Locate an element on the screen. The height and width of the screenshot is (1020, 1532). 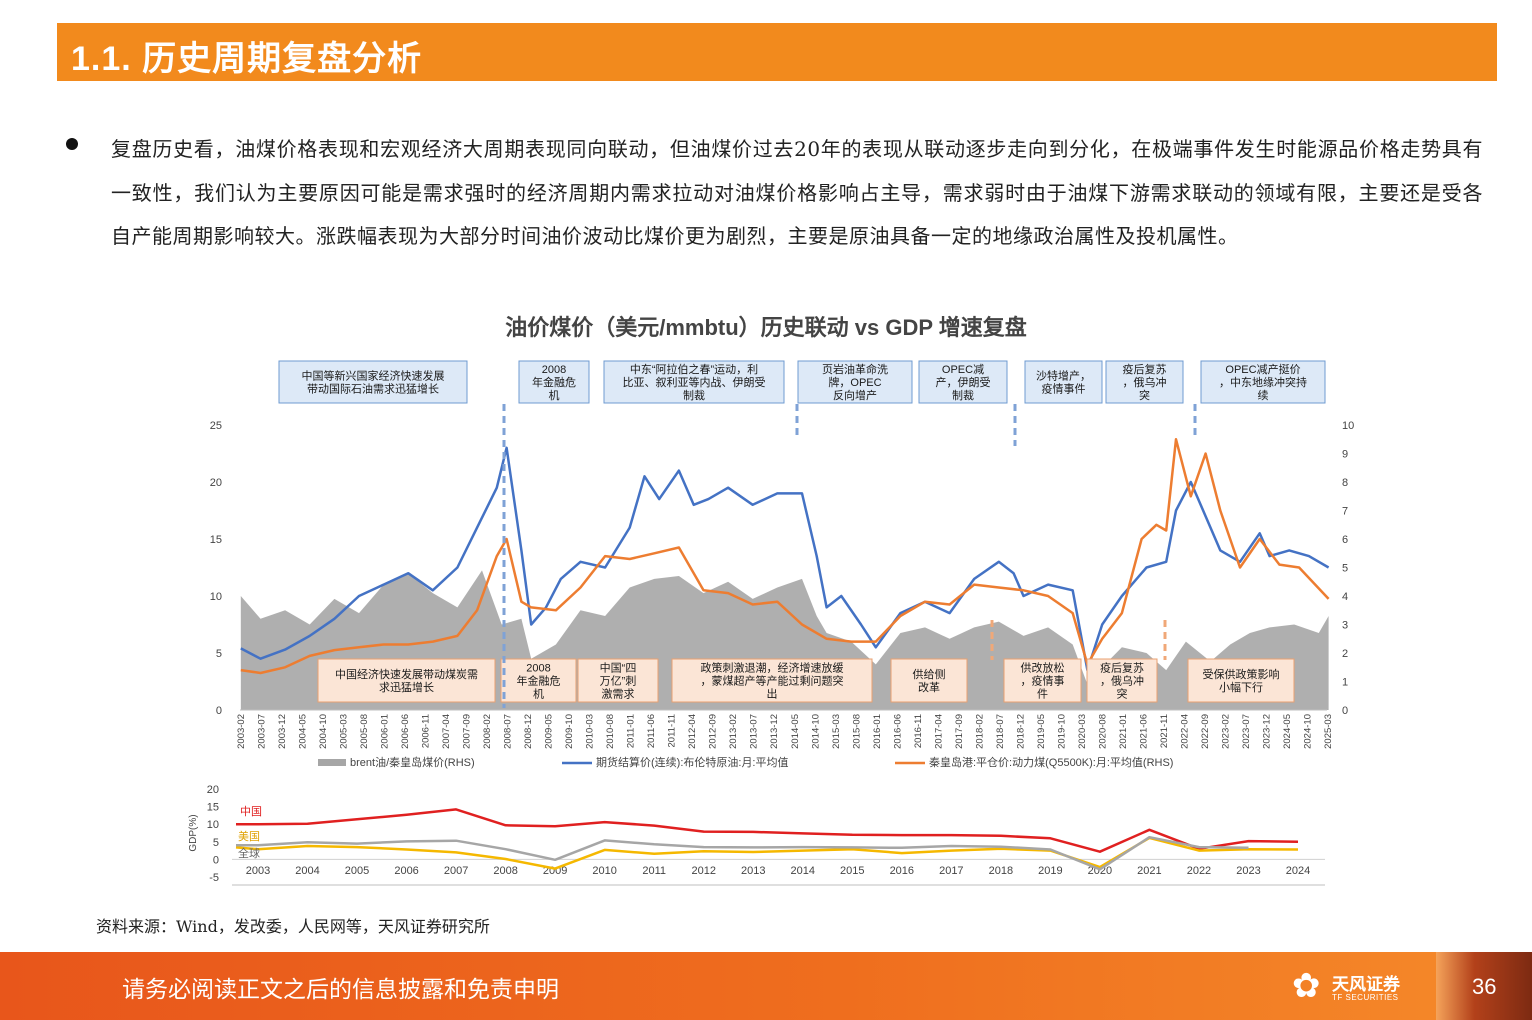
x-axis-tick-16: 2009-10 is located at coordinates (569, 731).